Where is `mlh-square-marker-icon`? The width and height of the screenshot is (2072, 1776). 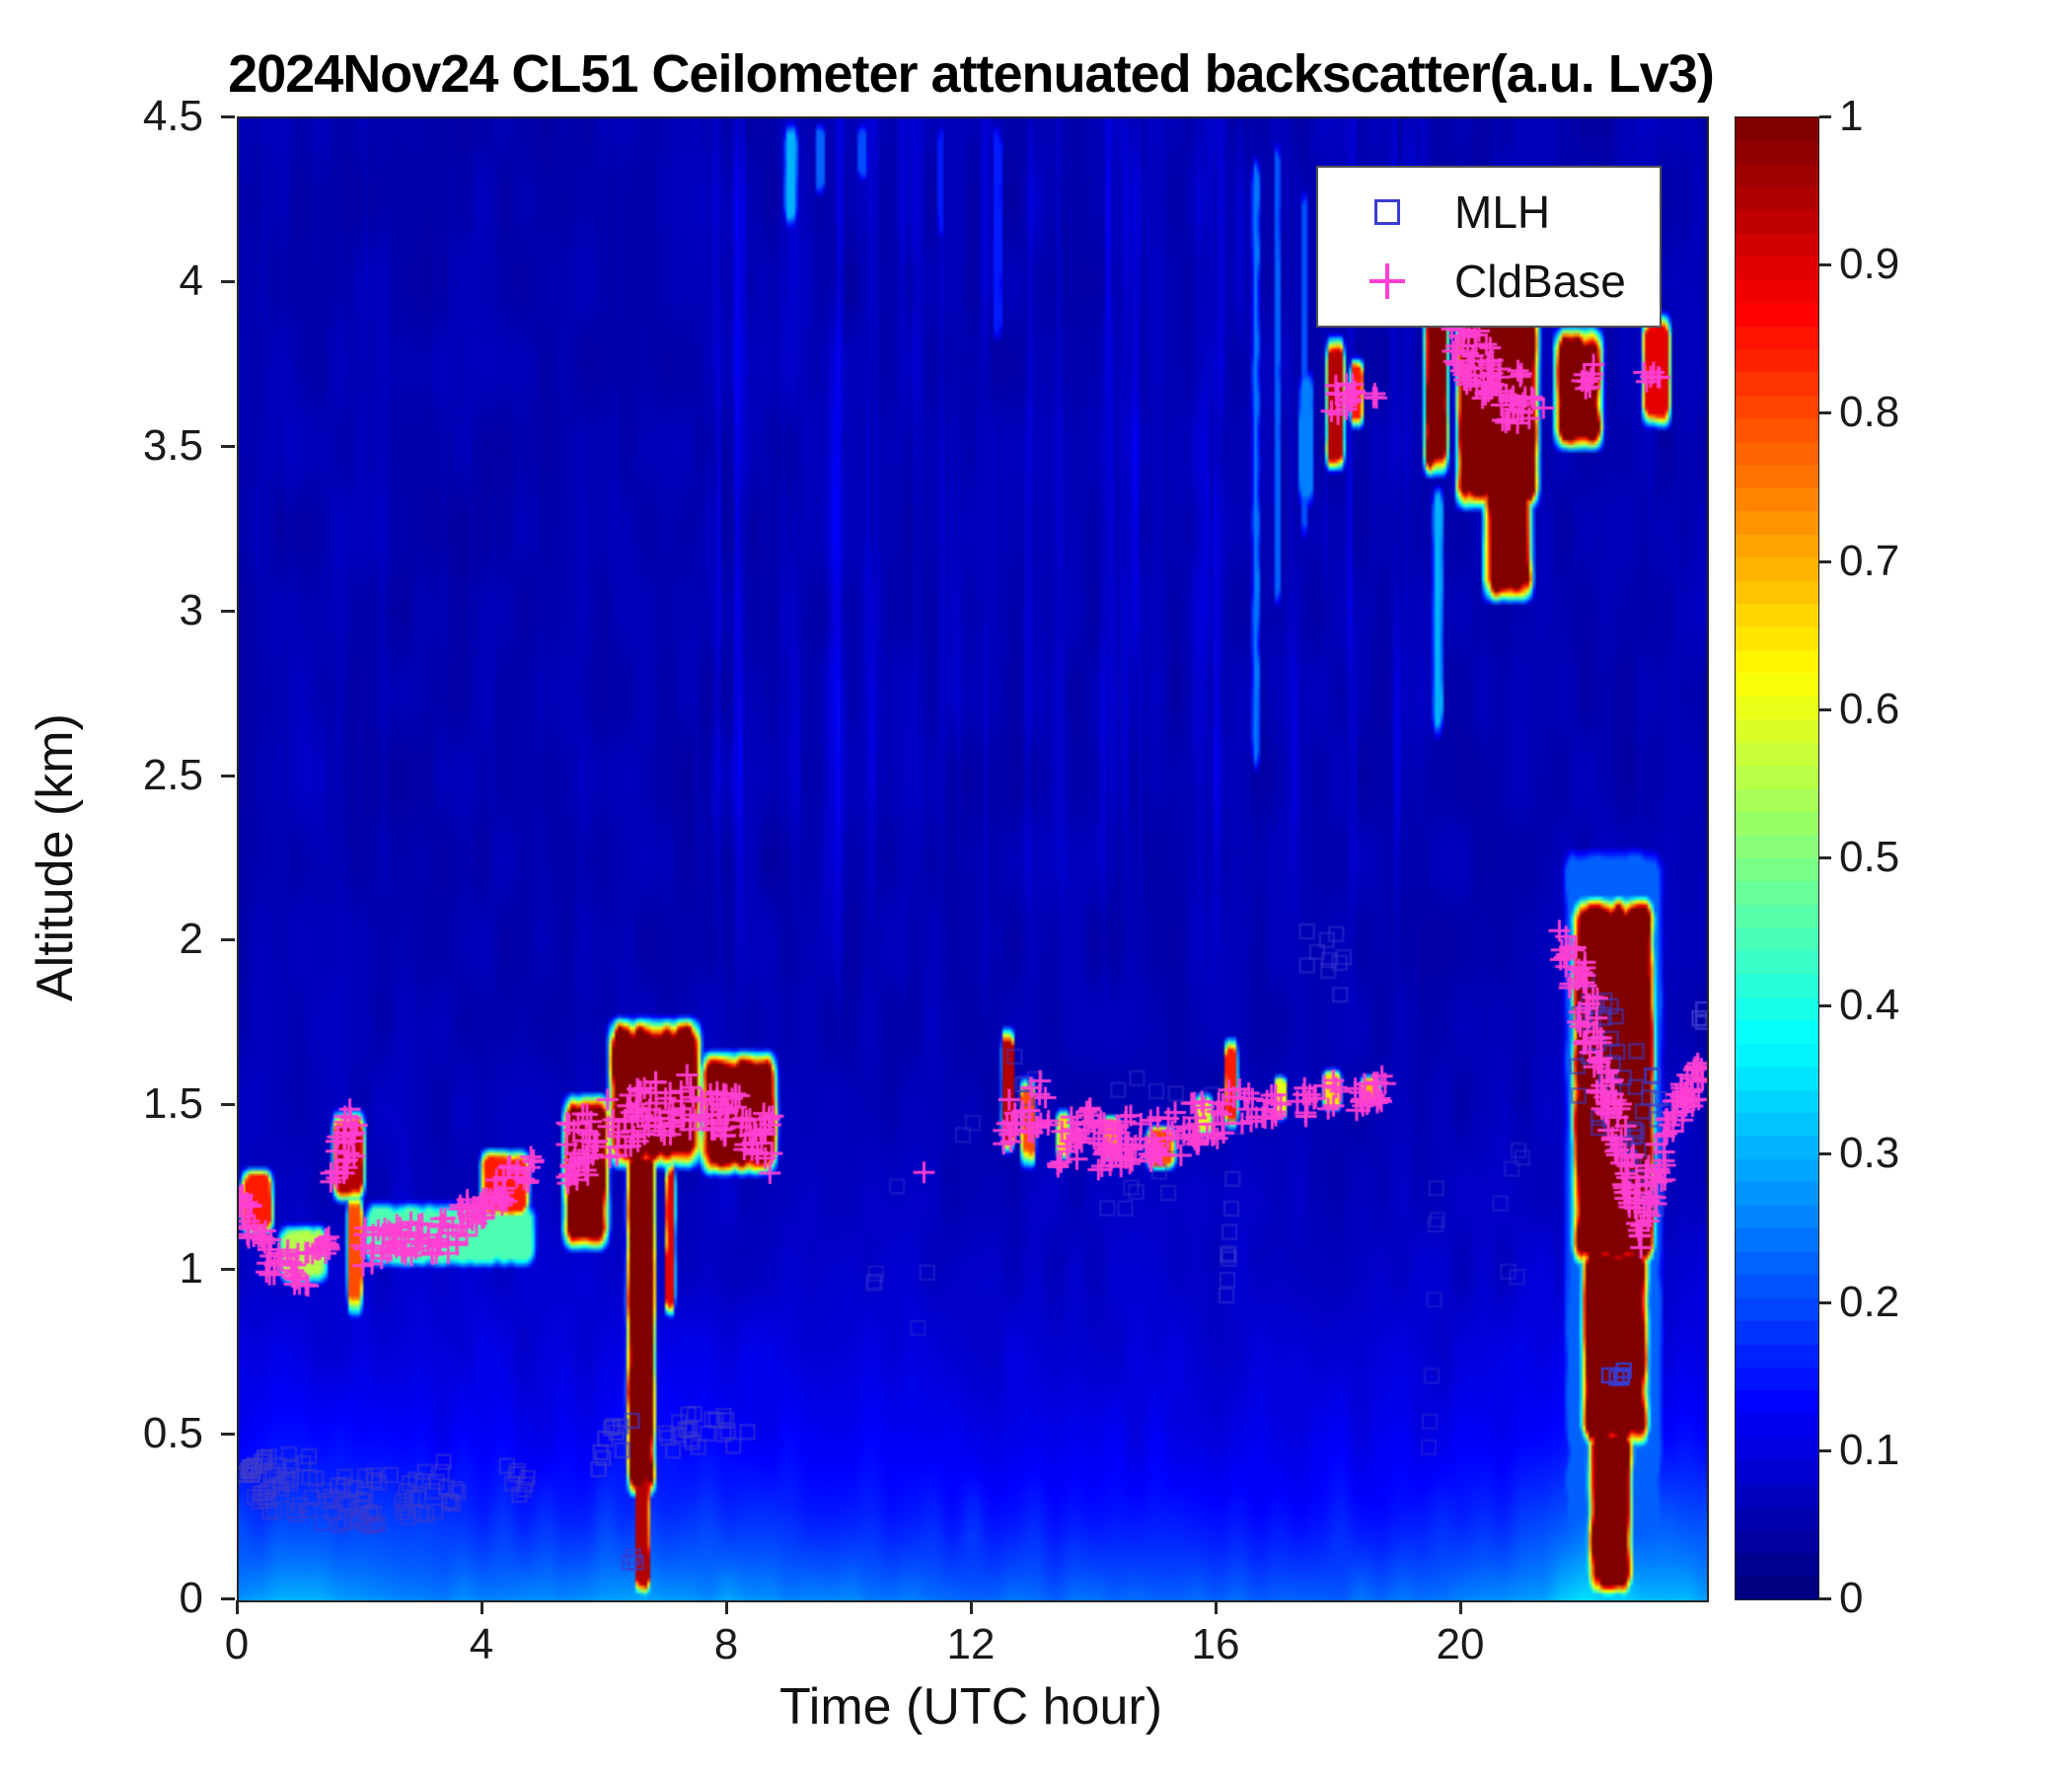
mlh-square-marker-icon is located at coordinates (1387, 212).